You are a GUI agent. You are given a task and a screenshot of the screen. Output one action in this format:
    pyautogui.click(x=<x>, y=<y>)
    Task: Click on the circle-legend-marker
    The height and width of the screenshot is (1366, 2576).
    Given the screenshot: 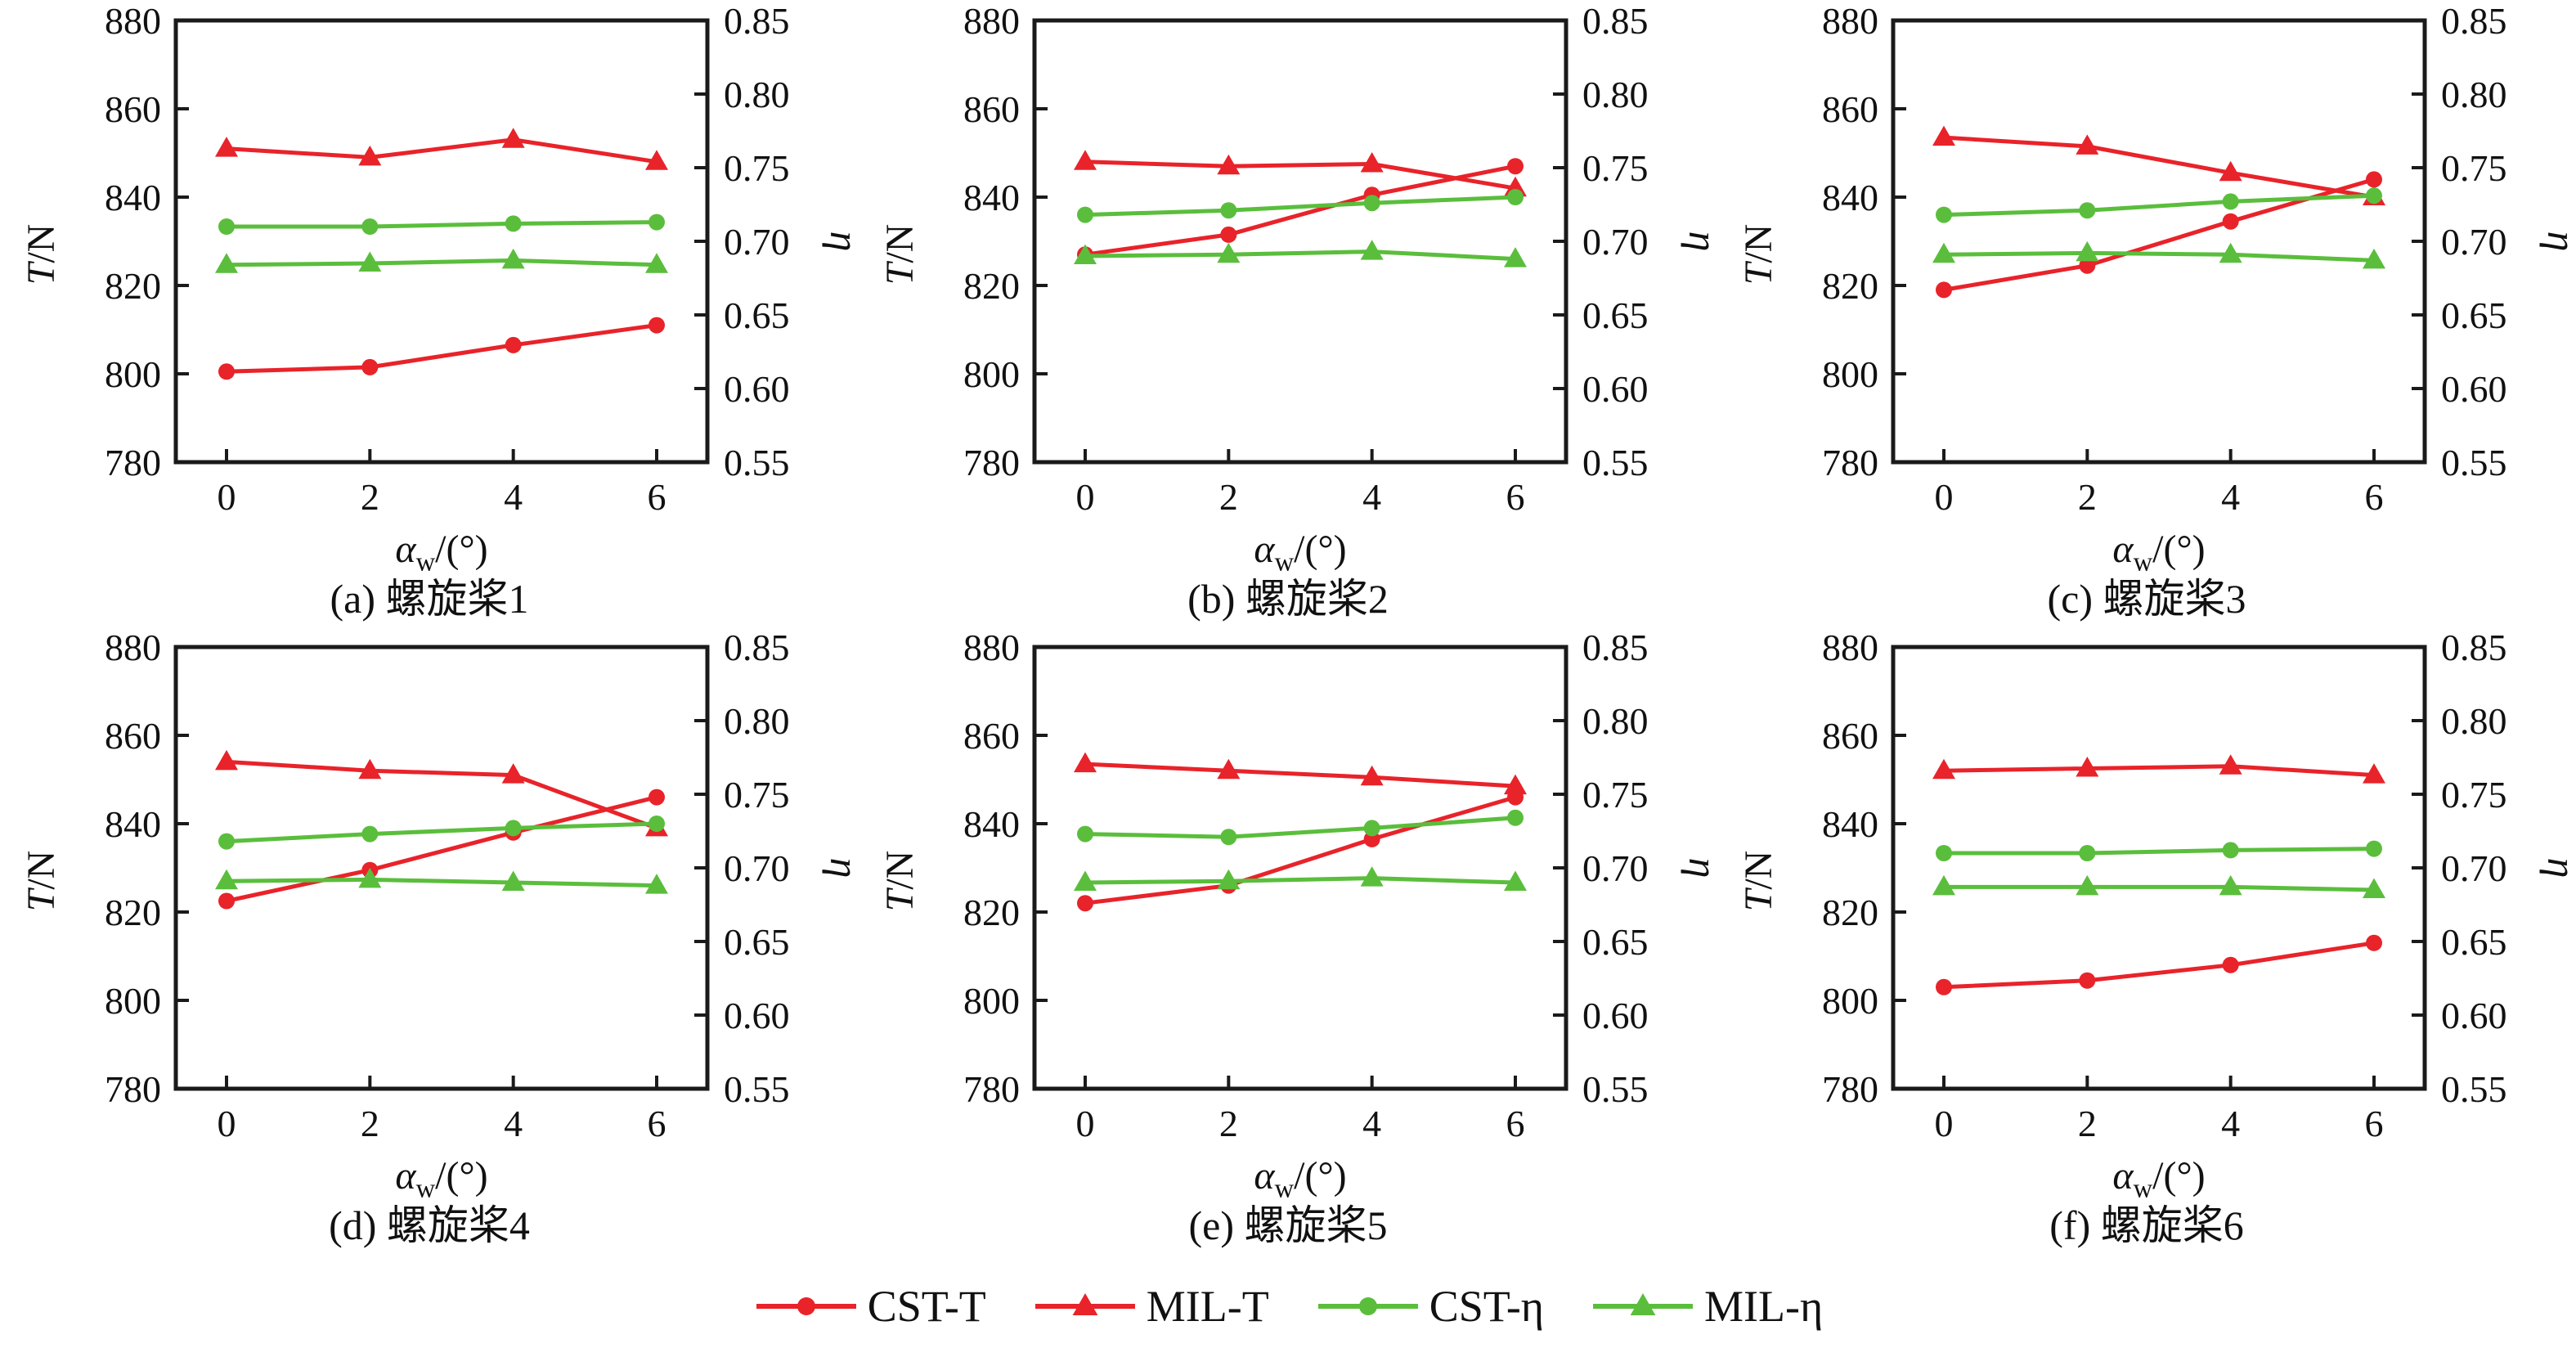 What is the action you would take?
    pyautogui.click(x=1367, y=1306)
    